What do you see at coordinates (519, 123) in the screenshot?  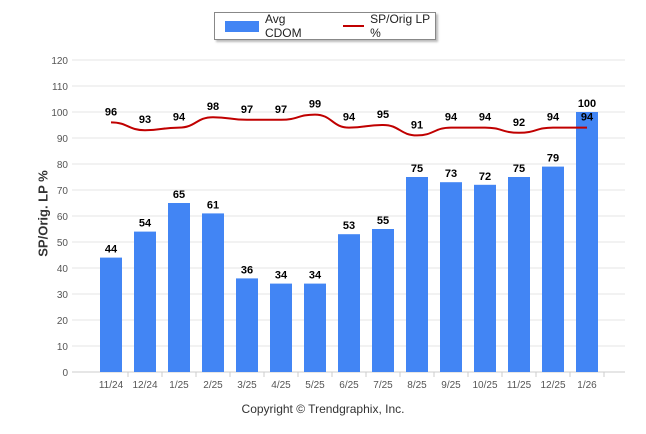 I see `line-data-label: 92` at bounding box center [519, 123].